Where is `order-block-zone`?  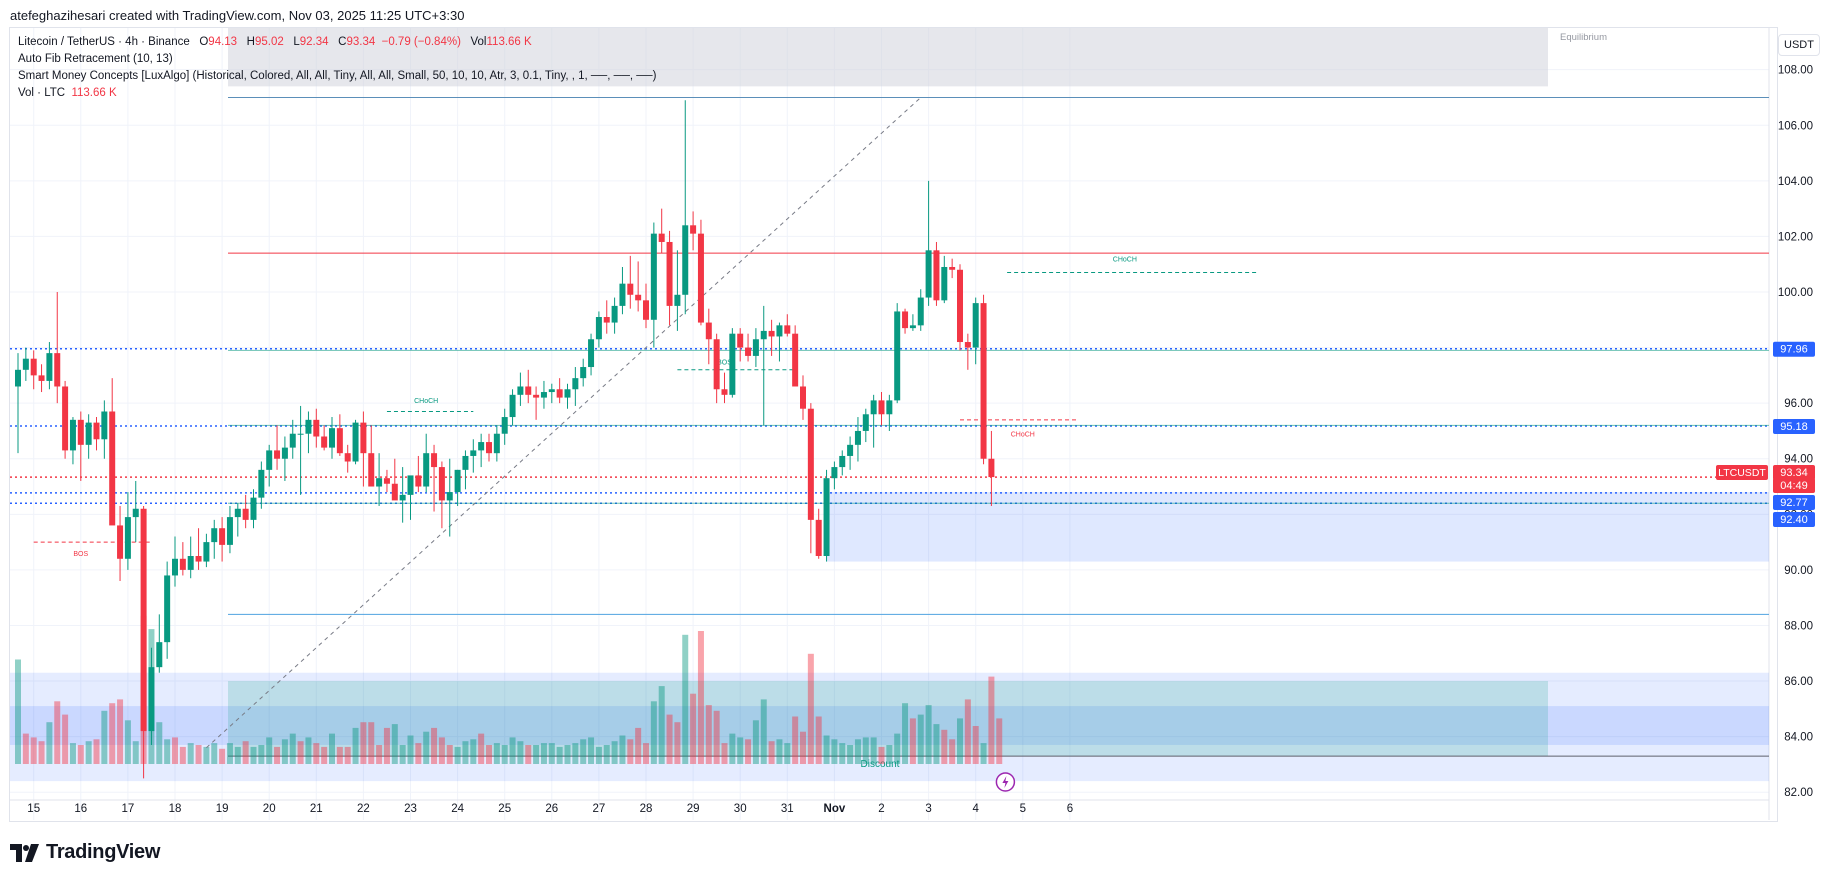 order-block-zone is located at coordinates (1297, 527).